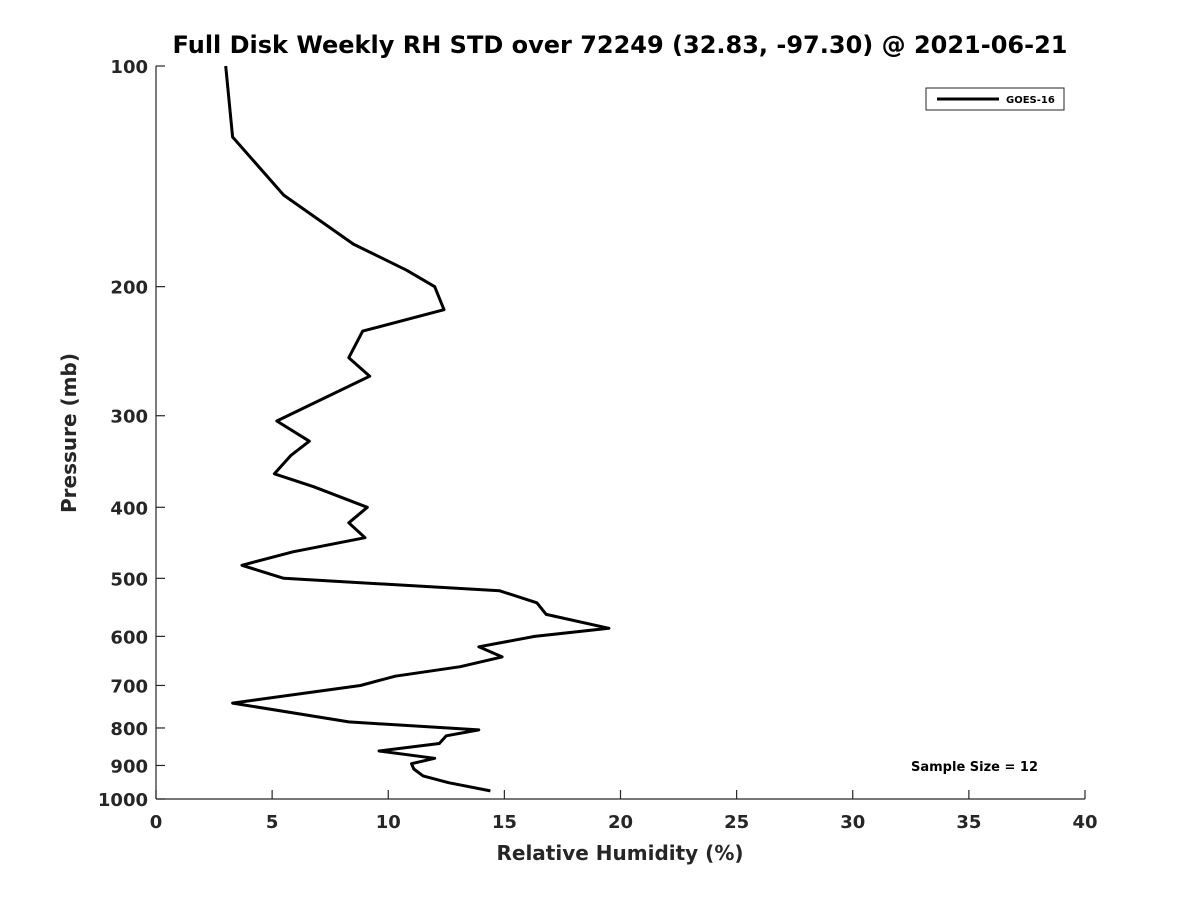 The height and width of the screenshot is (900, 1200). What do you see at coordinates (129, 637) in the screenshot?
I see `y-tick-label: 600` at bounding box center [129, 637].